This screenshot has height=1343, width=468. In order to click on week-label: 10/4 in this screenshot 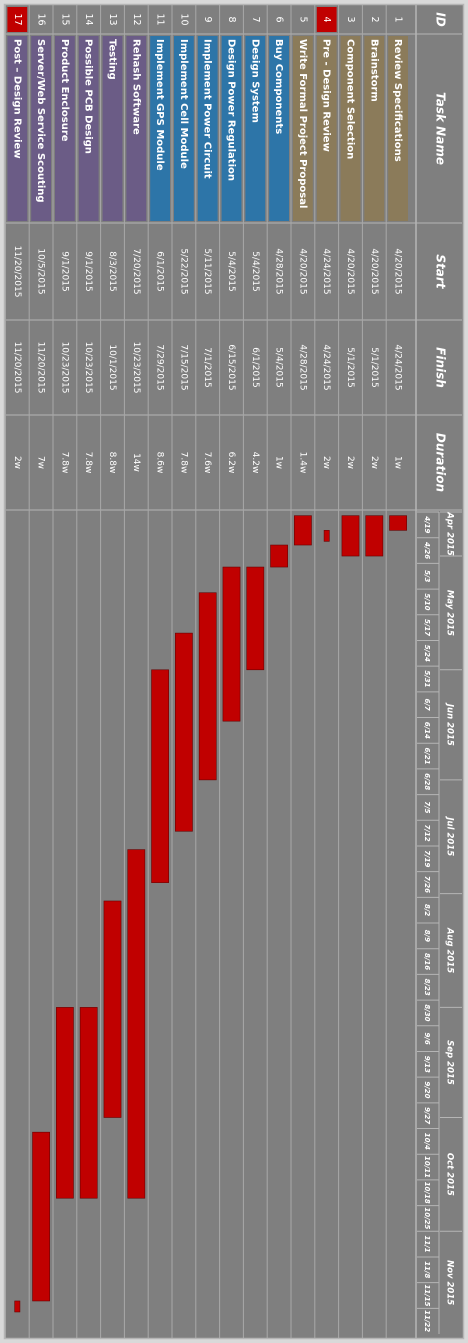, I will do `click(427, 1141)`.